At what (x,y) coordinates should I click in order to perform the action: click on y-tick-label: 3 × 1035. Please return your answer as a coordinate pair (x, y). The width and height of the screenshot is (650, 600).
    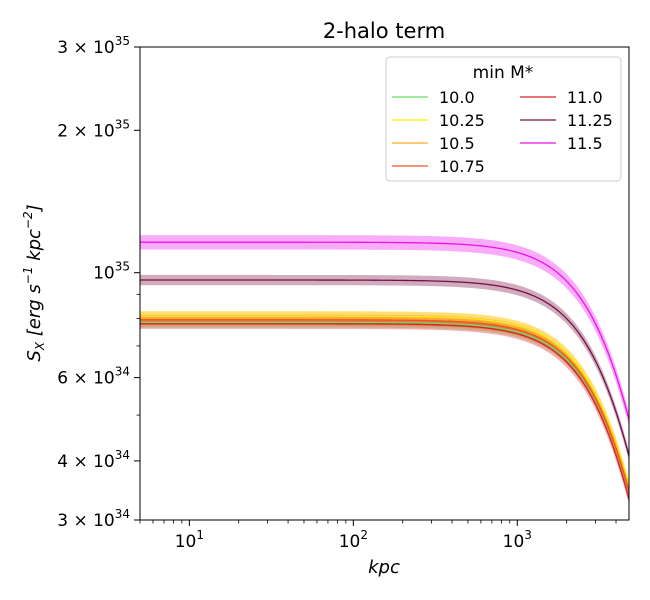
    Looking at the image, I should click on (93, 46).